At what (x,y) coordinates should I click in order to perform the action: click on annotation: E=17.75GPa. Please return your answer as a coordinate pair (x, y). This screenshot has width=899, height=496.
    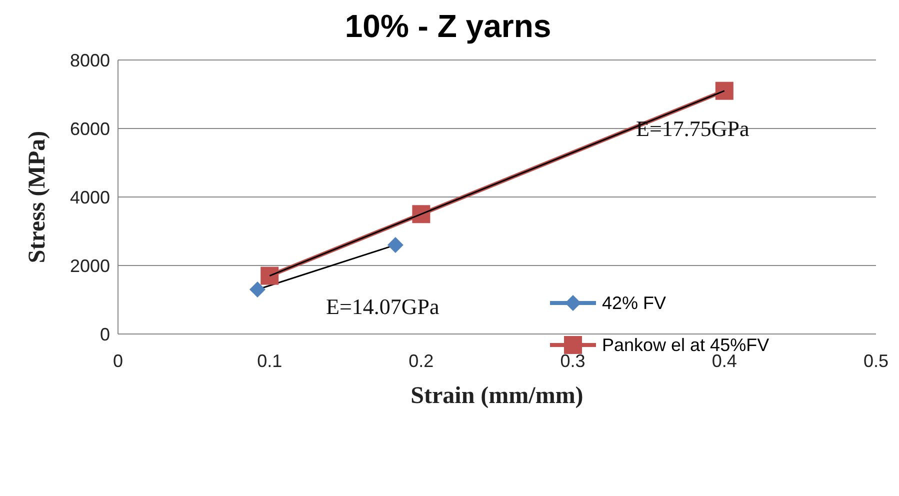
    Looking at the image, I should click on (693, 129).